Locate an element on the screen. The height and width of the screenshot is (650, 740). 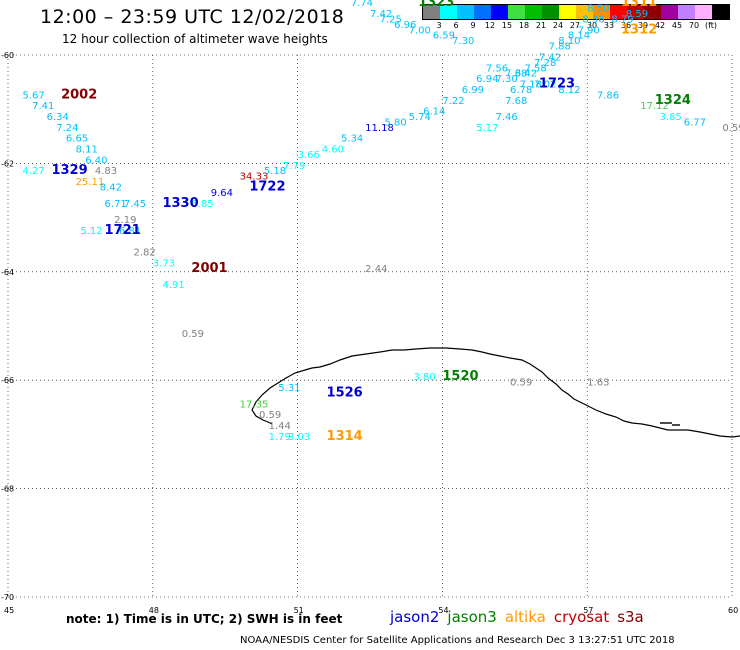
lat-tick-label: -60 is located at coordinates (7, 55).